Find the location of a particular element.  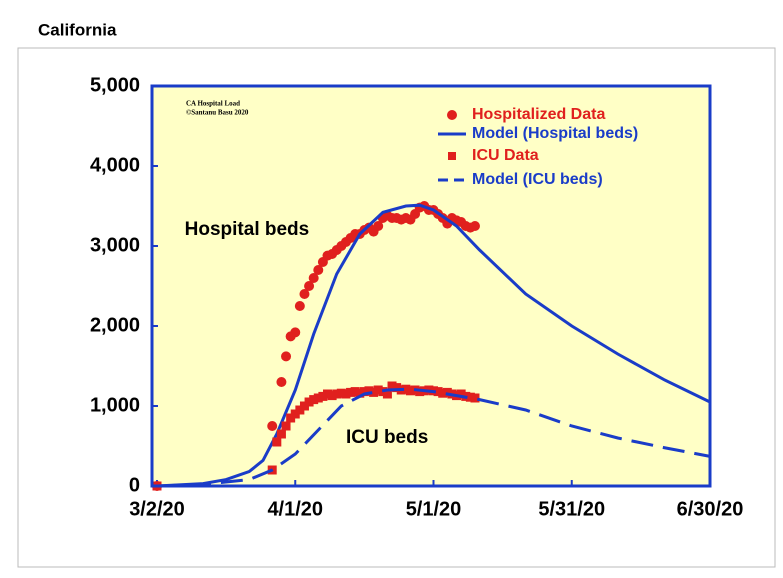

x-tick-label: 5/1/20 is located at coordinates (434, 509).